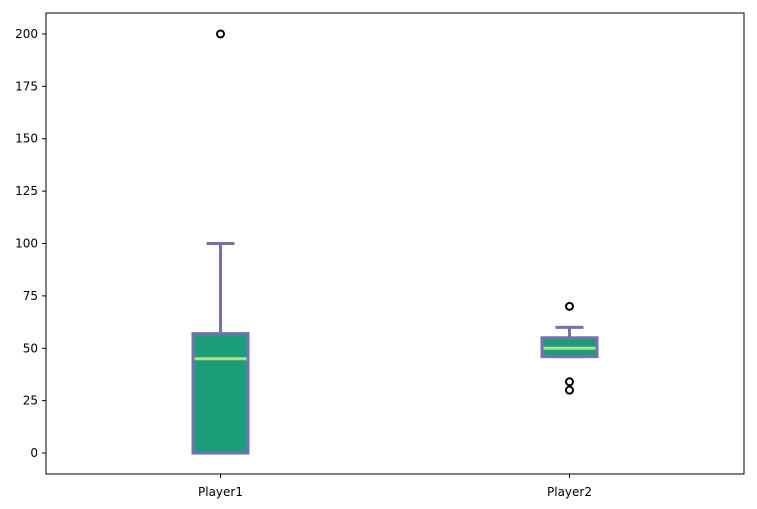 The height and width of the screenshot is (509, 757). What do you see at coordinates (26, 86) in the screenshot?
I see `y-tick-label: 175` at bounding box center [26, 86].